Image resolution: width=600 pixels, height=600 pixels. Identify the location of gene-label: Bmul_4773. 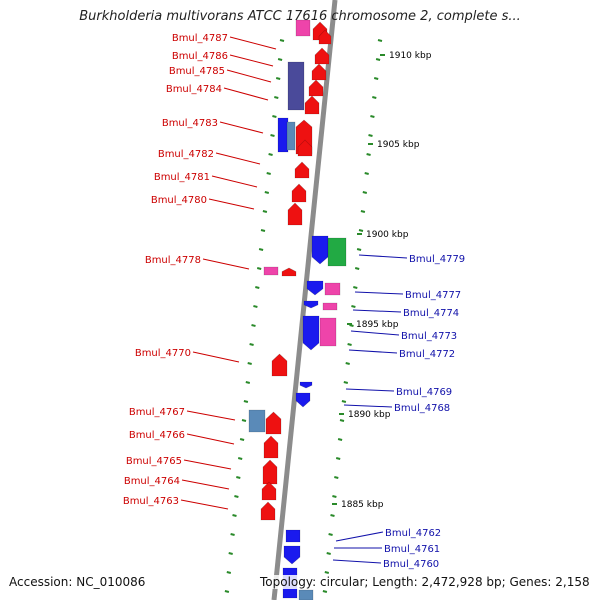
(429, 336).